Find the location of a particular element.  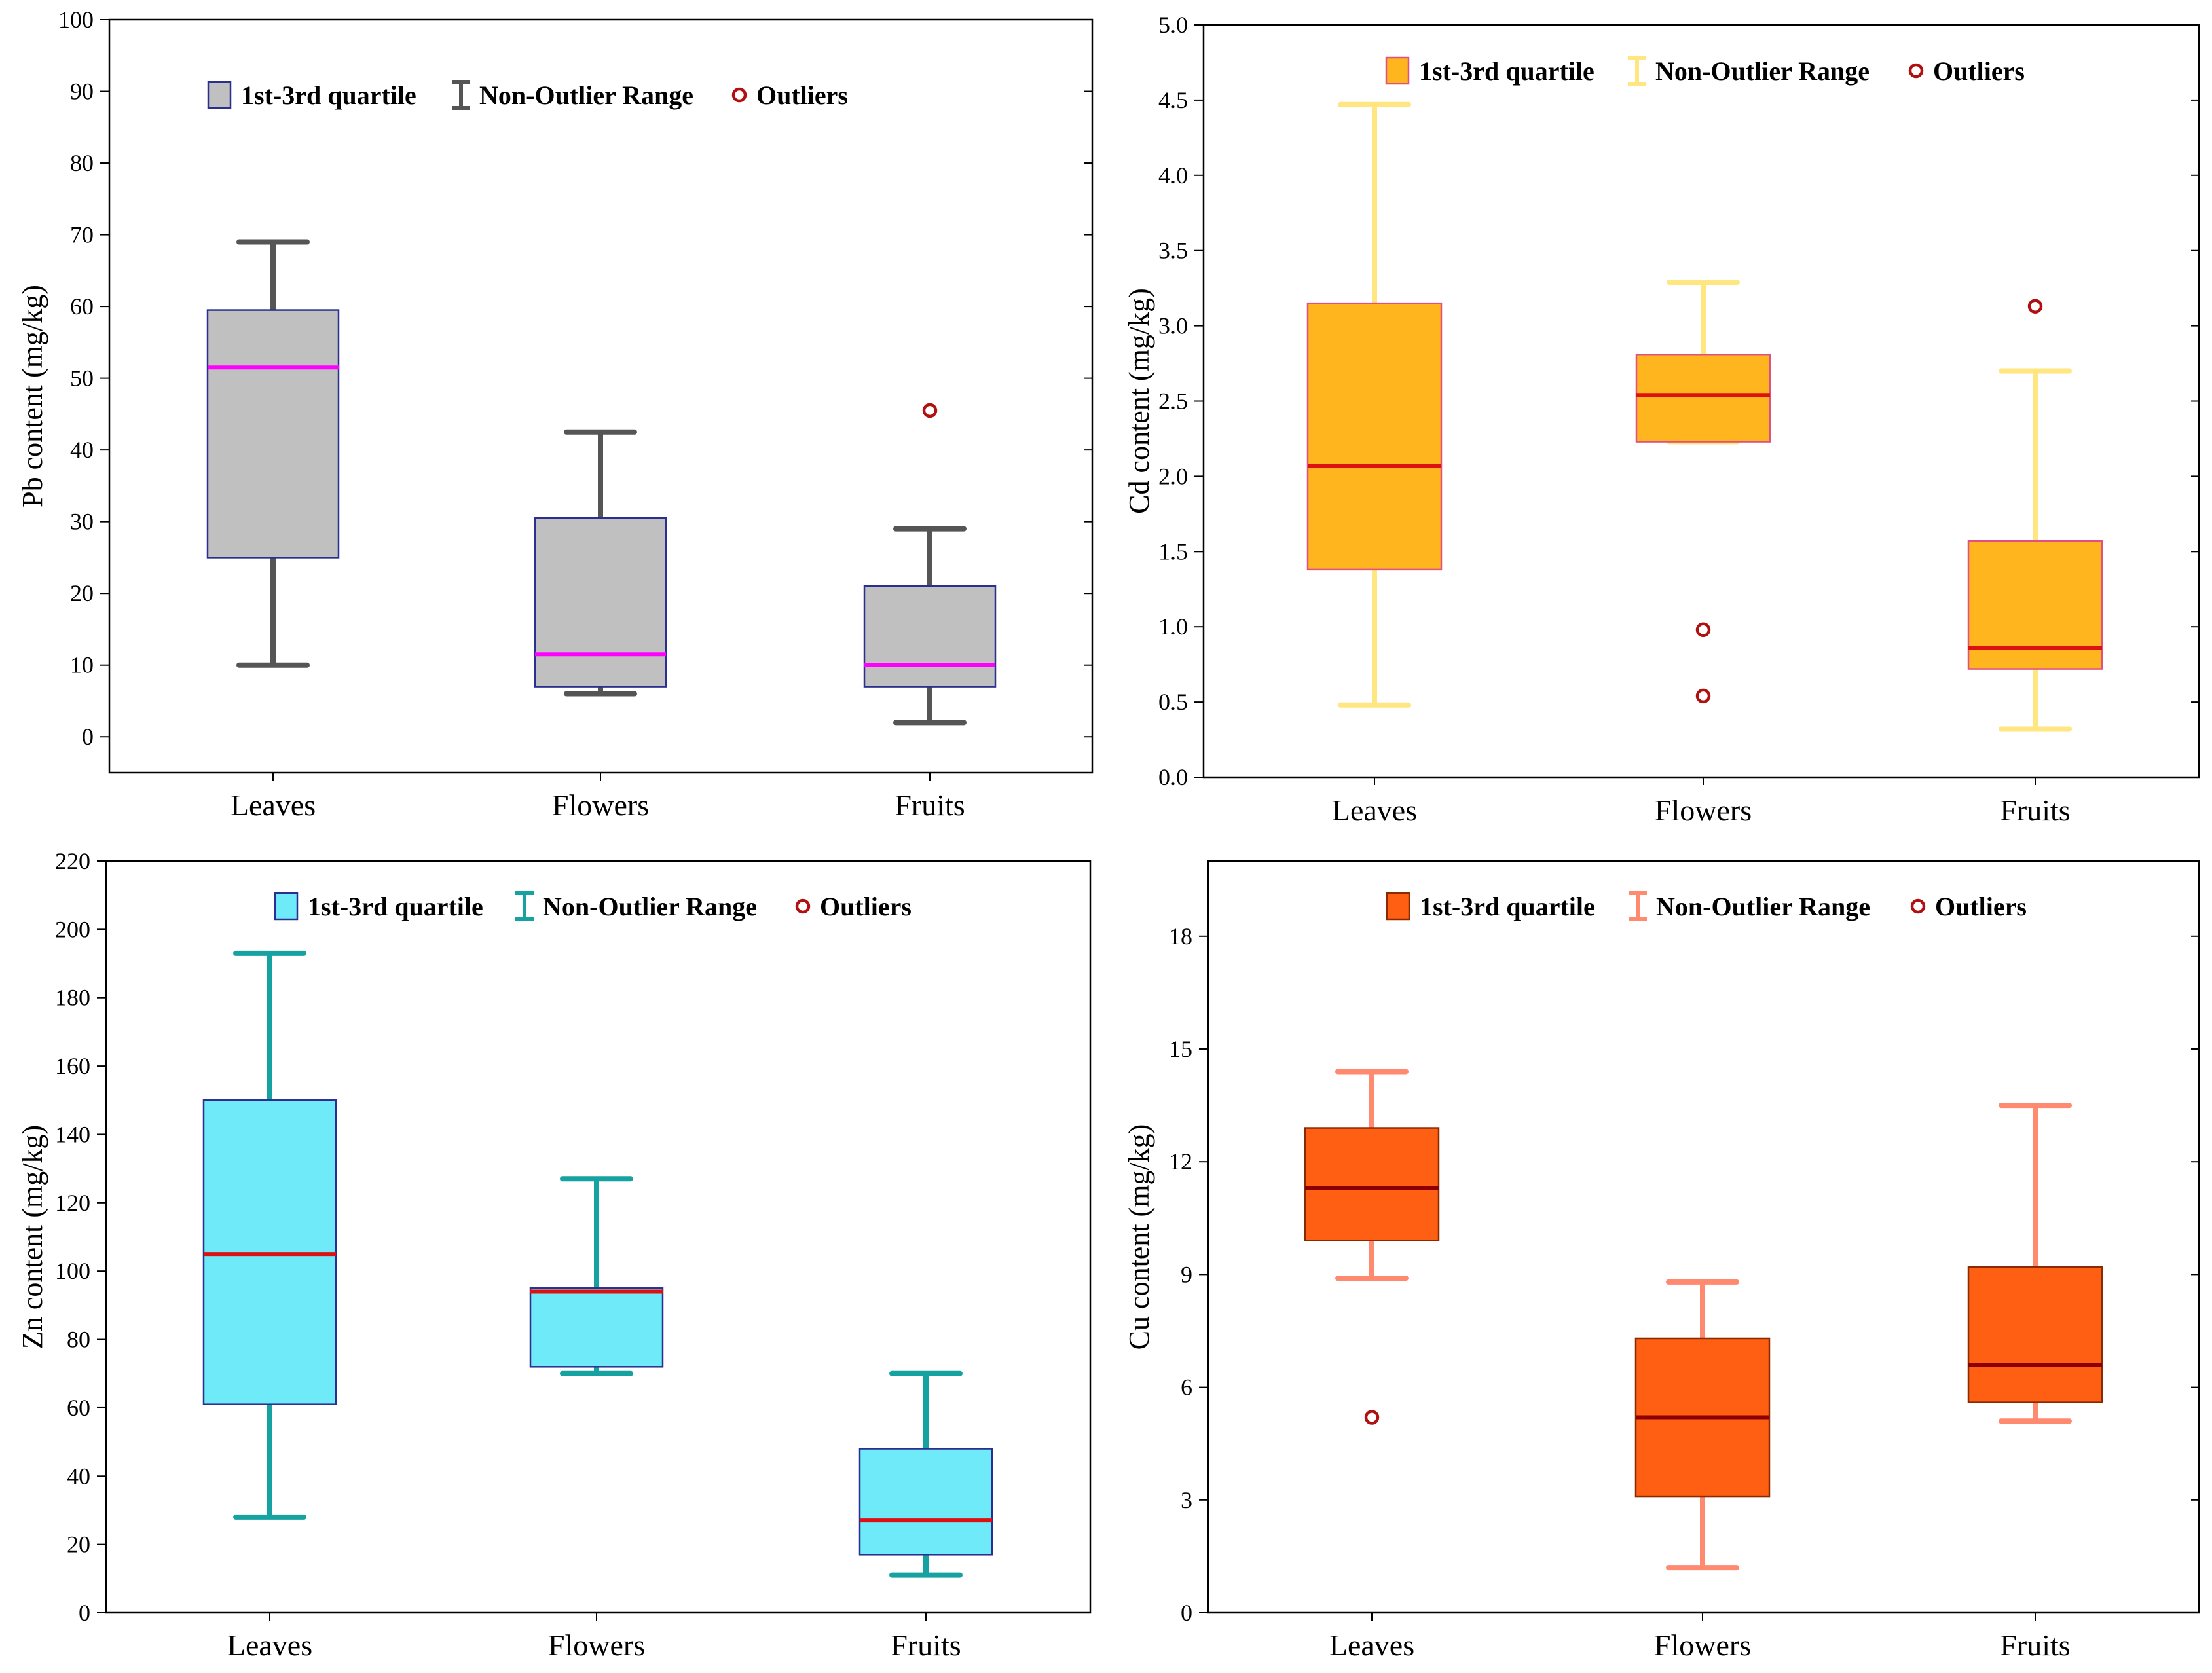

y-tick-label: 10 is located at coordinates (82, 665).